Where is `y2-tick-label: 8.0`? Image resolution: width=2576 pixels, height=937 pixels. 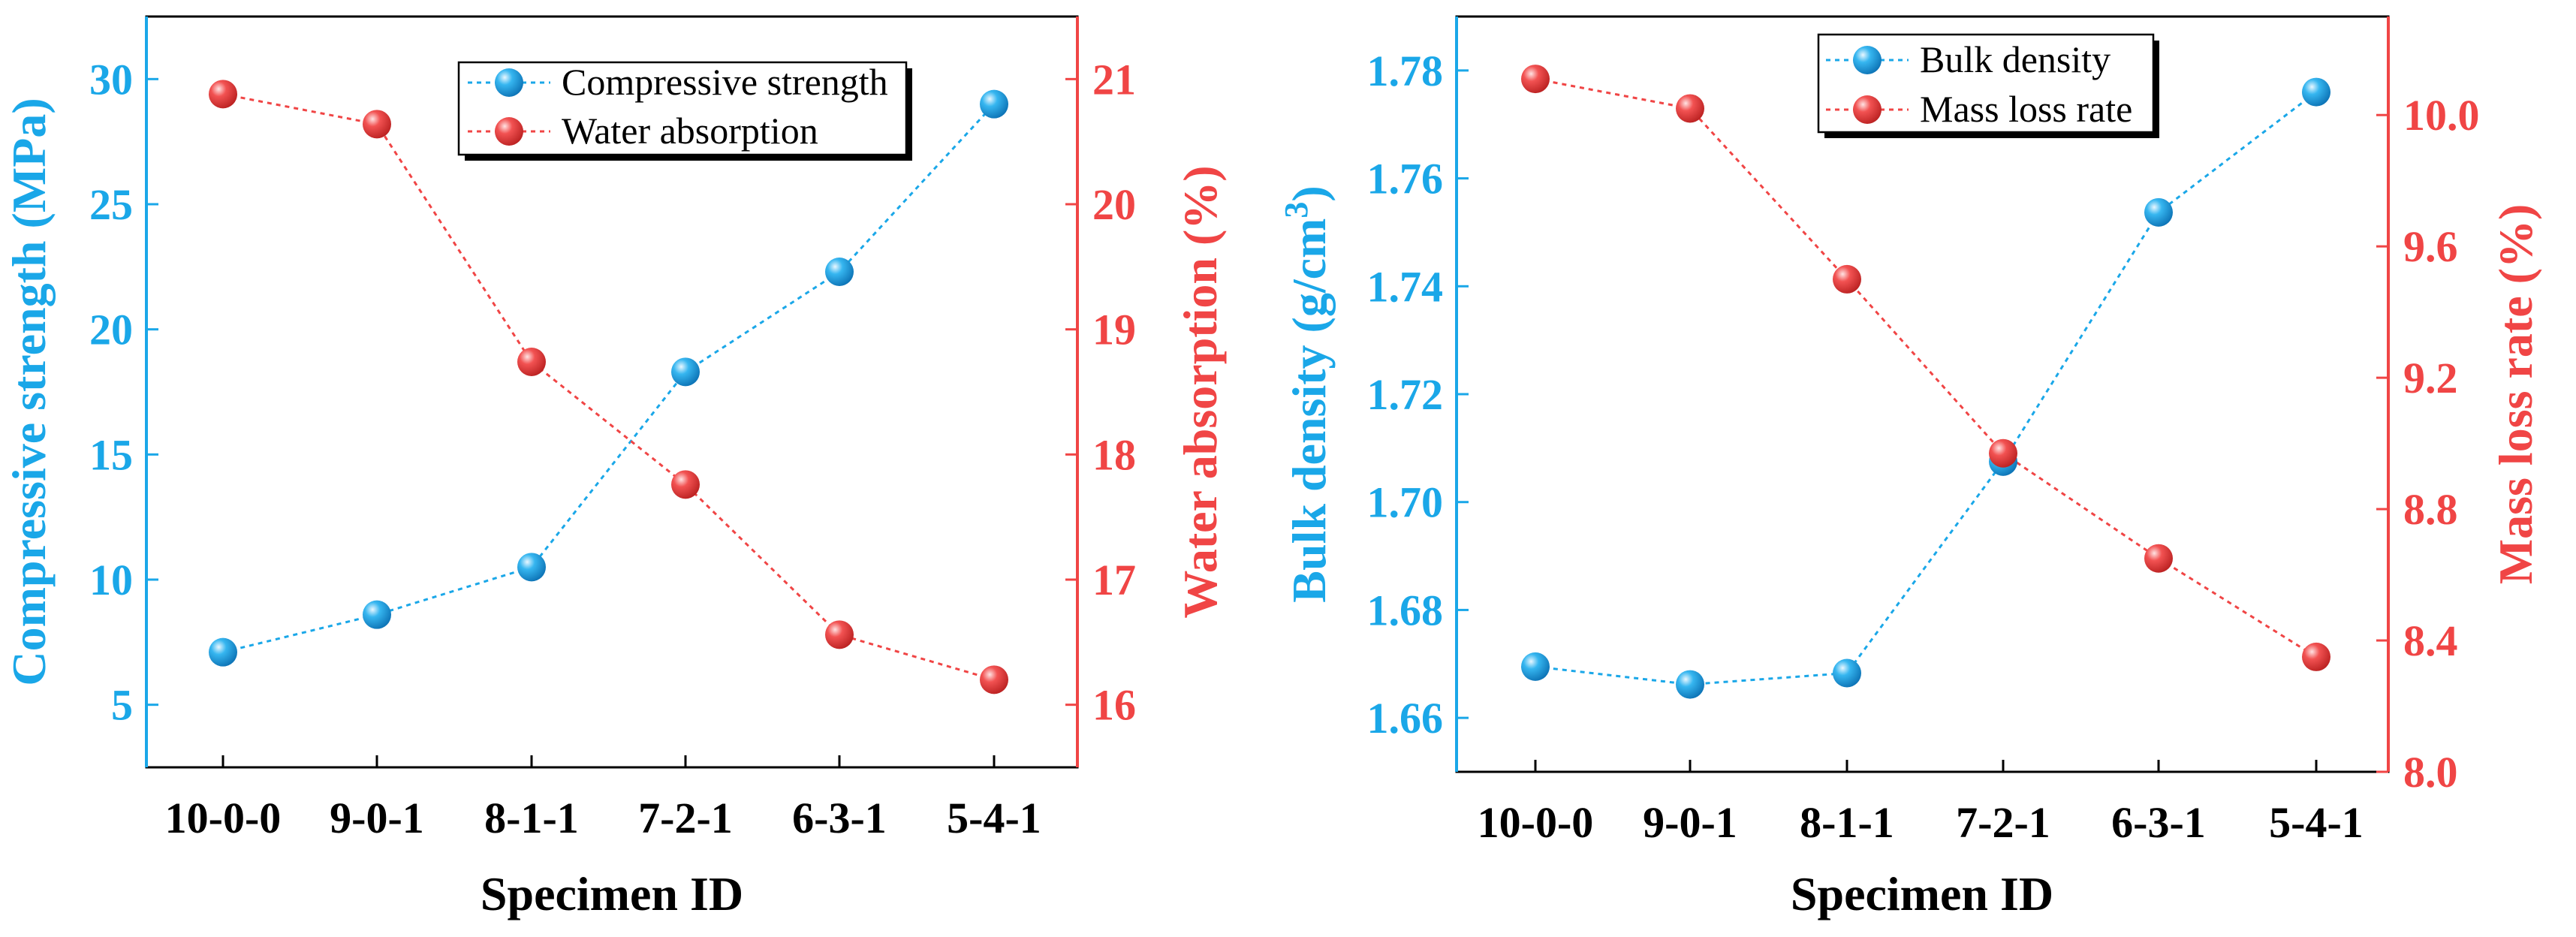
y2-tick-label: 8.0 is located at coordinates (2430, 772).